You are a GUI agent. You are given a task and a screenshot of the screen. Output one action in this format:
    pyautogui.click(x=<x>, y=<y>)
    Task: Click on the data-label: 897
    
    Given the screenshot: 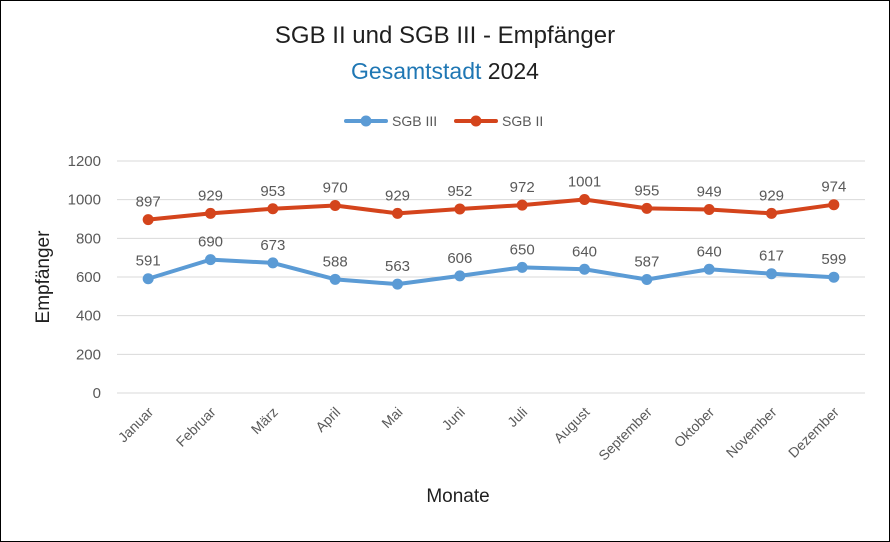 What is the action you would take?
    pyautogui.click(x=148, y=202)
    